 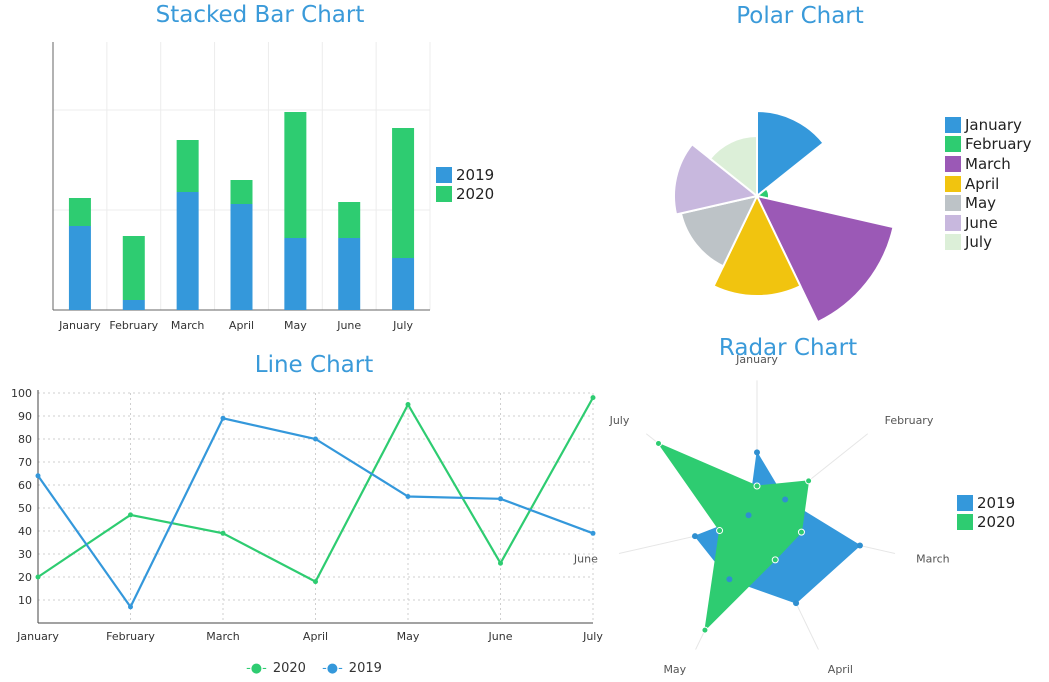 I want to click on polar-slice-may, so click(x=719, y=231).